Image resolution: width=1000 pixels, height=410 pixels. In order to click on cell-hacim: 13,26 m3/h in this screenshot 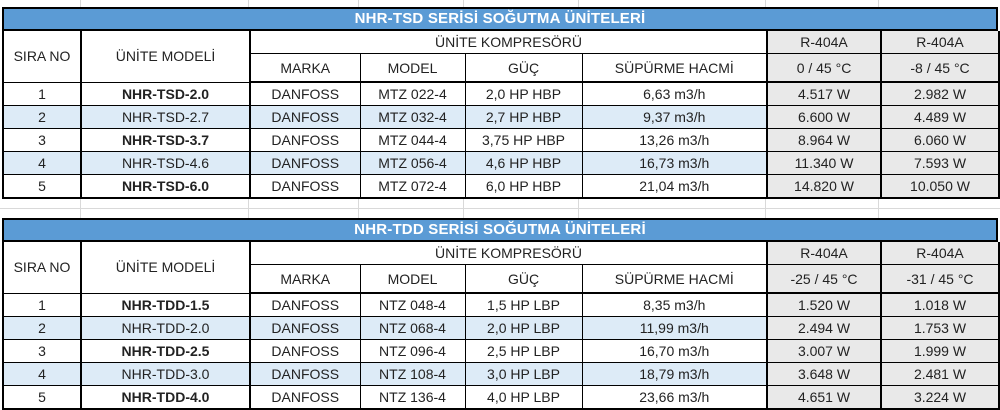, I will do `click(675, 140)`.